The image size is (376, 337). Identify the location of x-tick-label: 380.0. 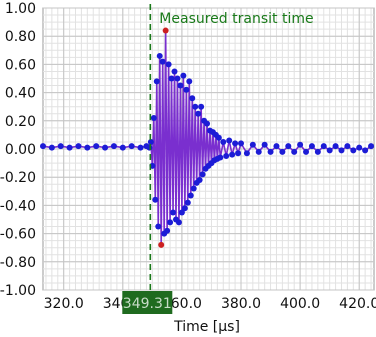
(241, 304).